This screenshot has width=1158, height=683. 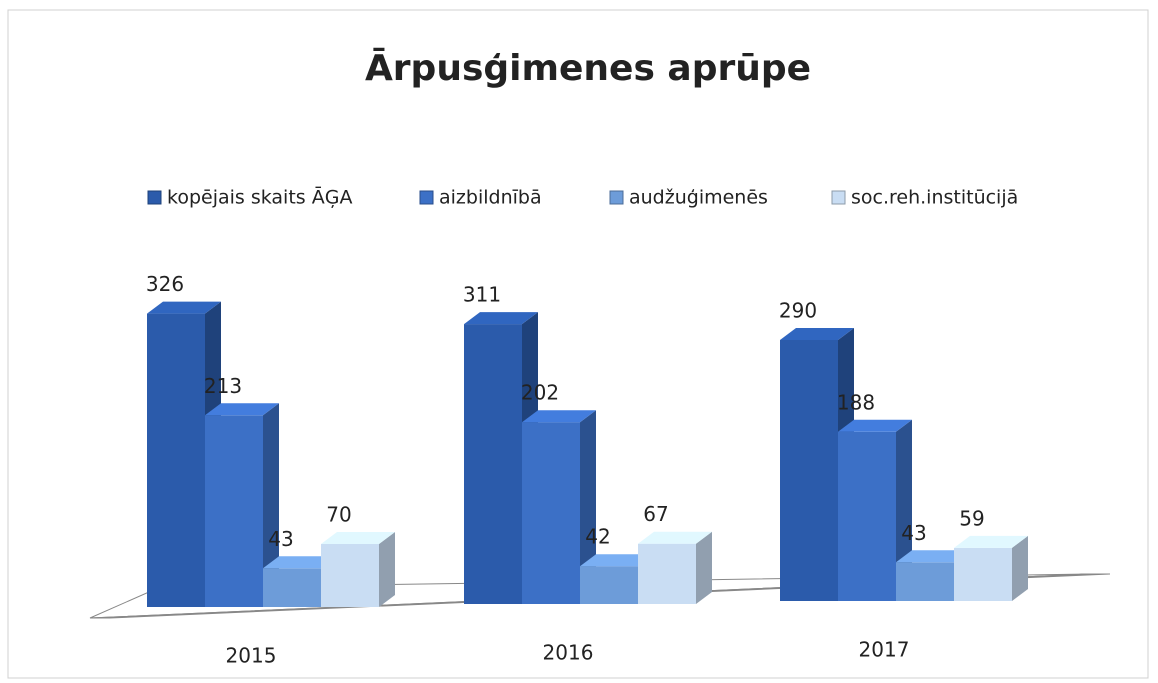 I want to click on legend-label: aizbildnībā, so click(x=490, y=198).